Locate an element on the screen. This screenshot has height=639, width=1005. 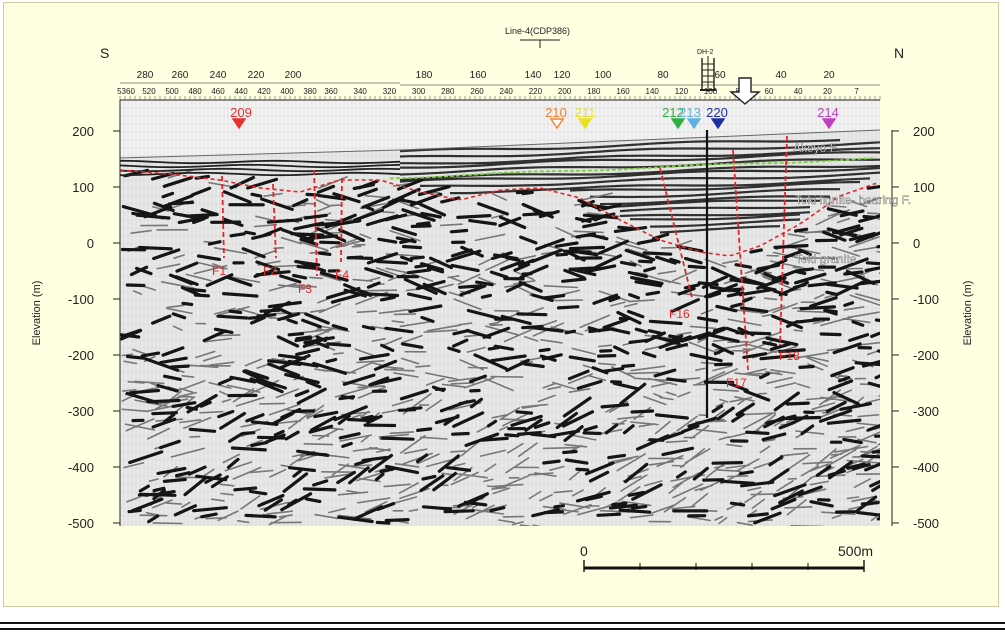
cdp-tick-label: 80 is located at coordinates (663, 75).